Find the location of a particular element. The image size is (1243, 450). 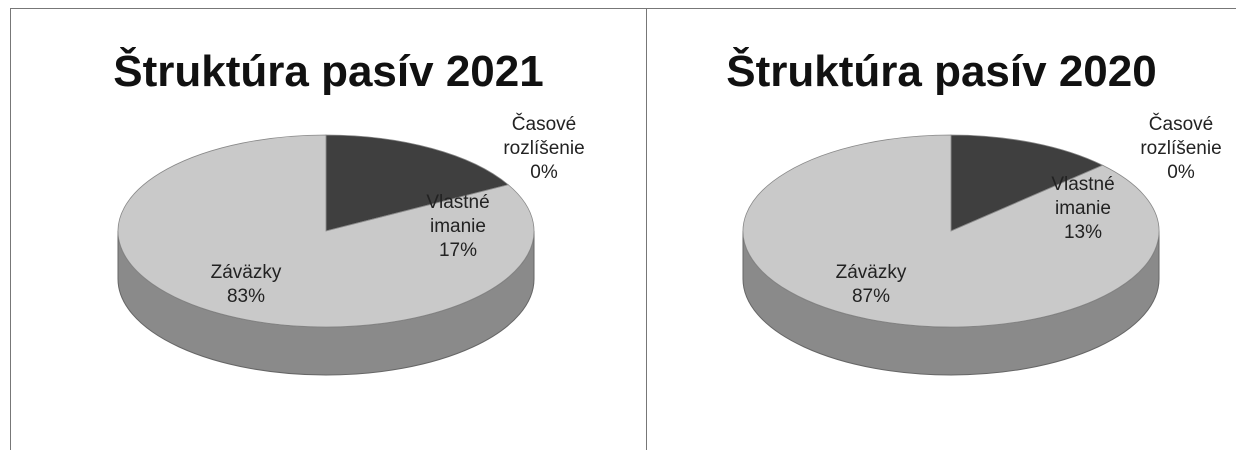

slice-value: 17% is located at coordinates (458, 250).